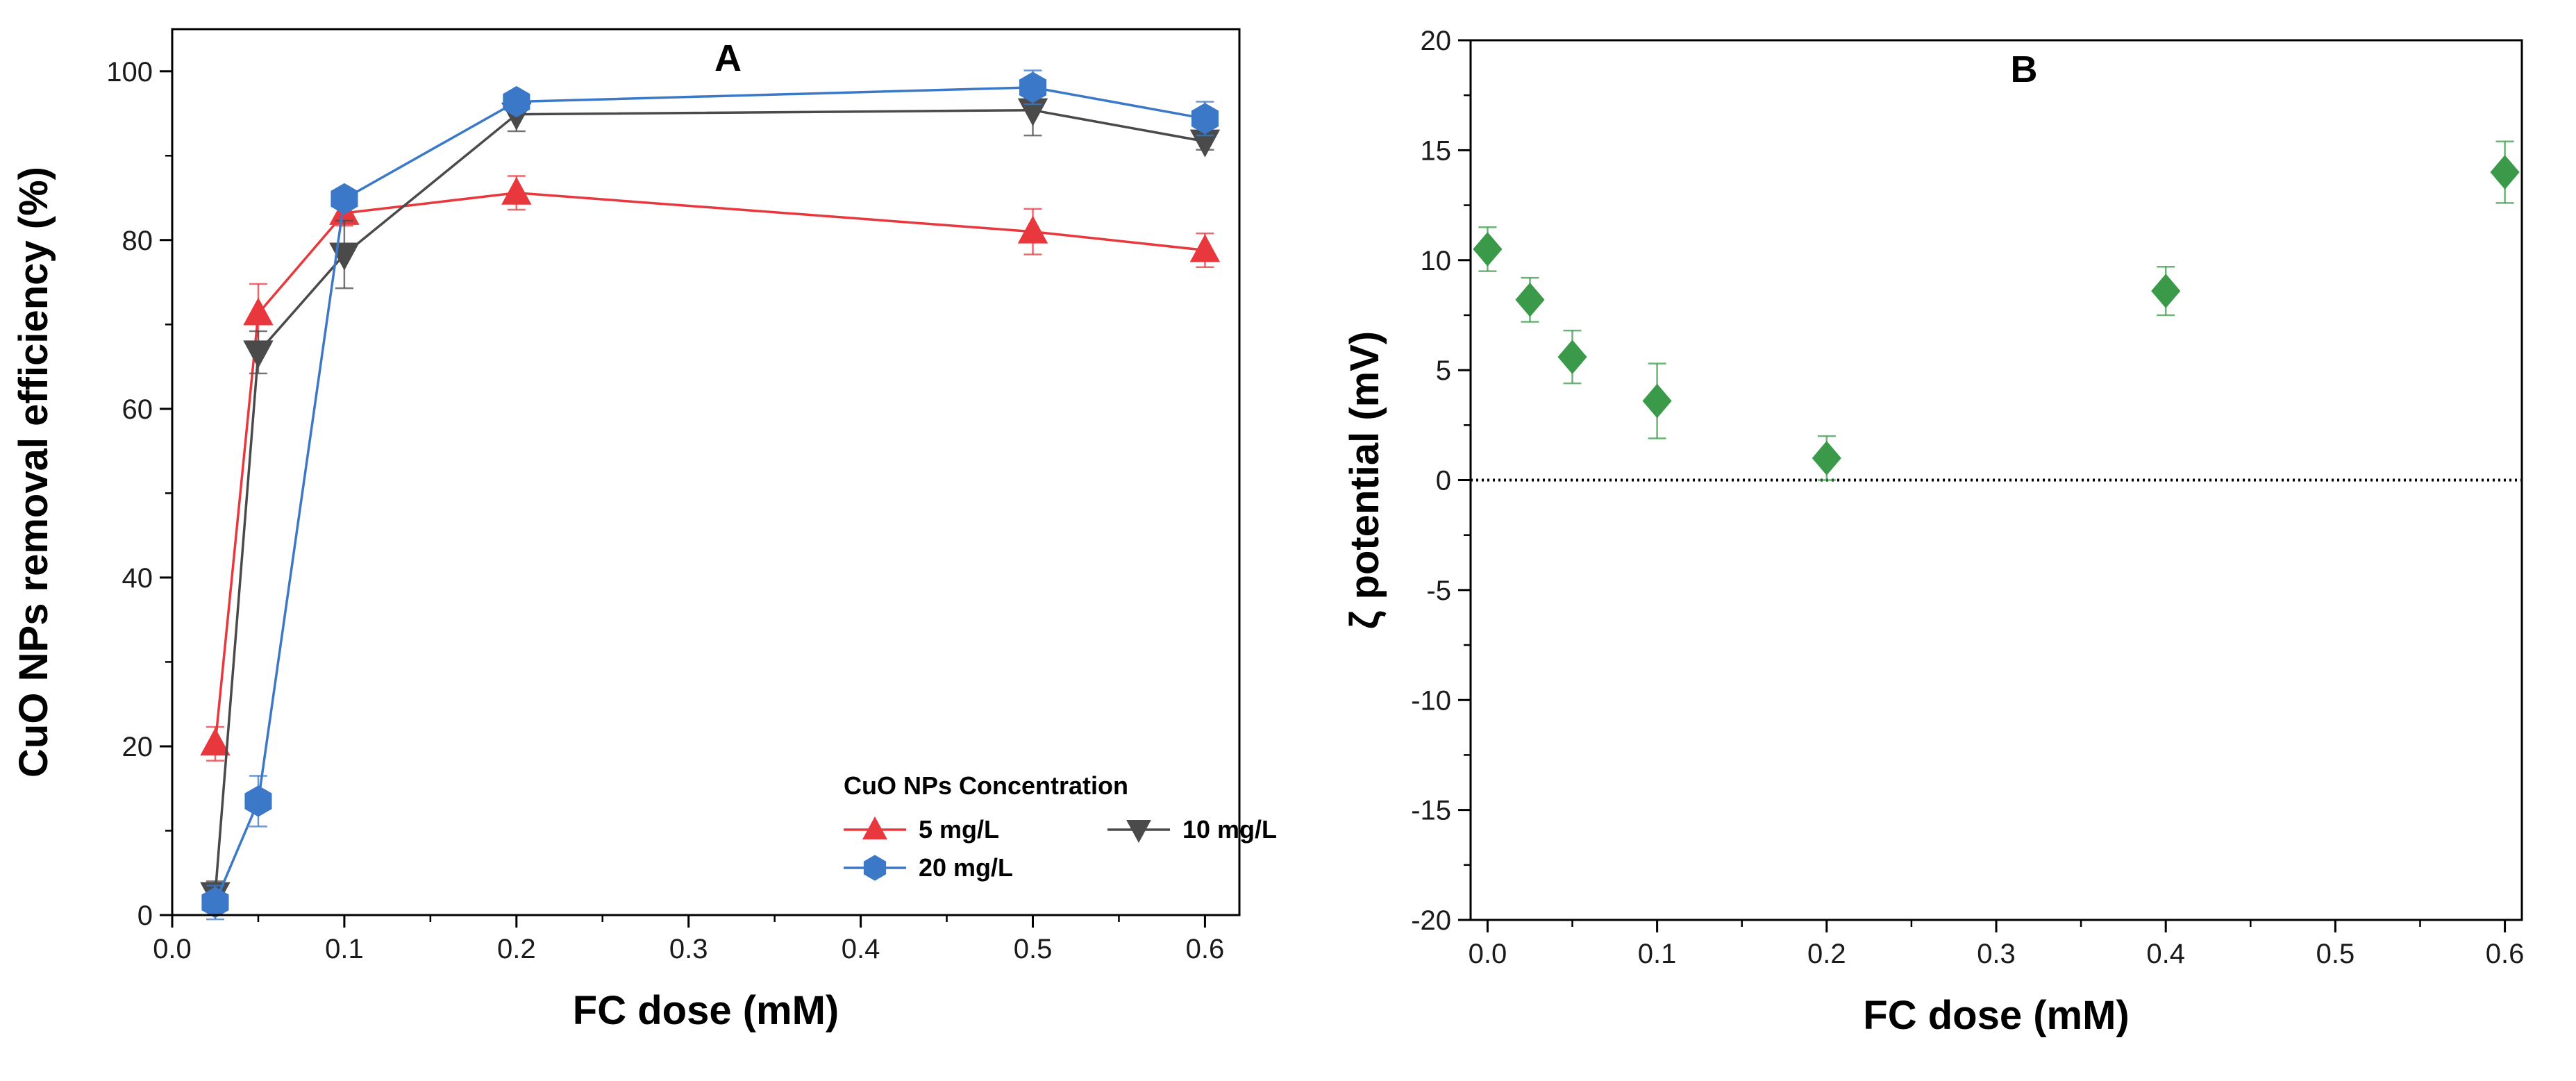 The image size is (2576, 1081). What do you see at coordinates (986, 785) in the screenshot?
I see `legend-title: CuO NPs Concentration` at bounding box center [986, 785].